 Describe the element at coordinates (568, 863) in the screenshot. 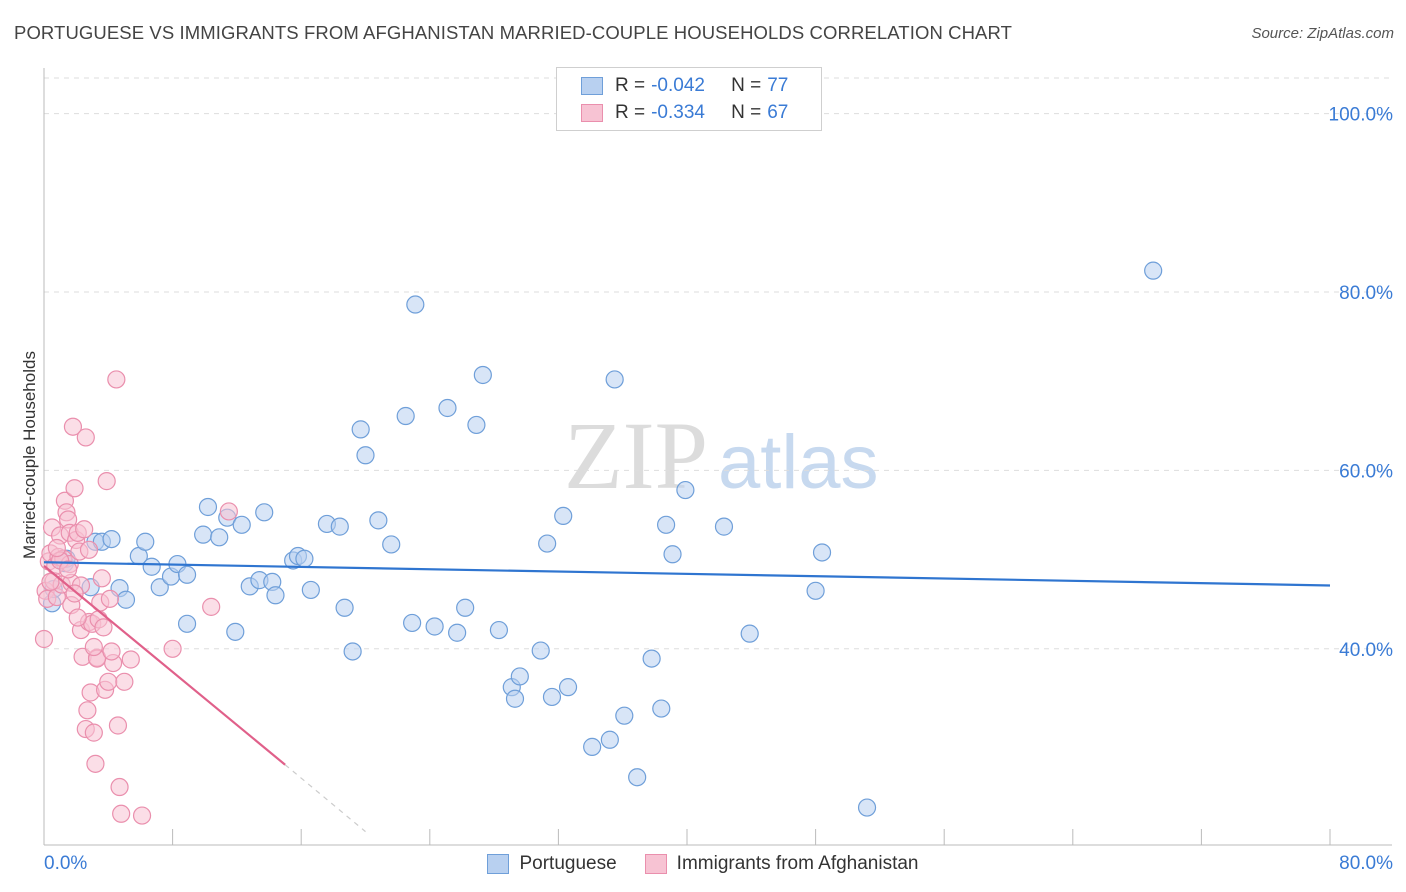

I see `legend-label: Portuguese` at that location.